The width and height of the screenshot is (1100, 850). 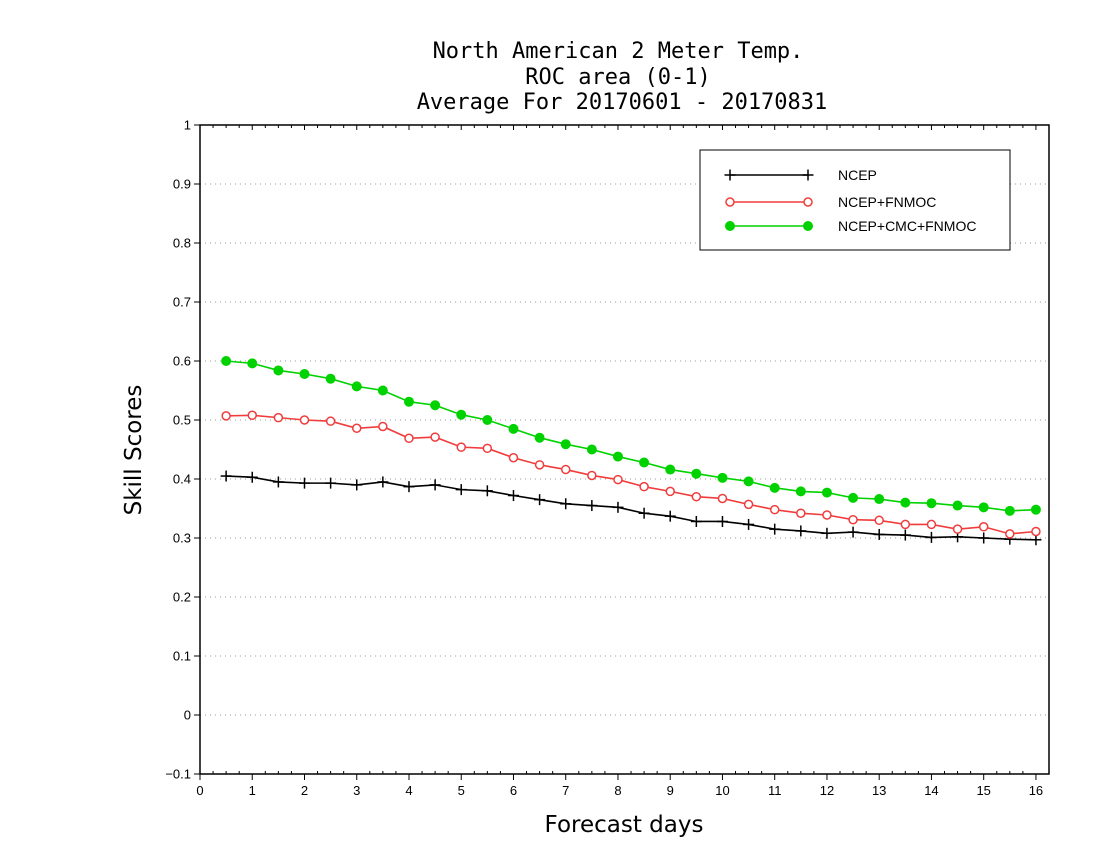 What do you see at coordinates (1036, 790) in the screenshot?
I see `x-tick-label: 16` at bounding box center [1036, 790].